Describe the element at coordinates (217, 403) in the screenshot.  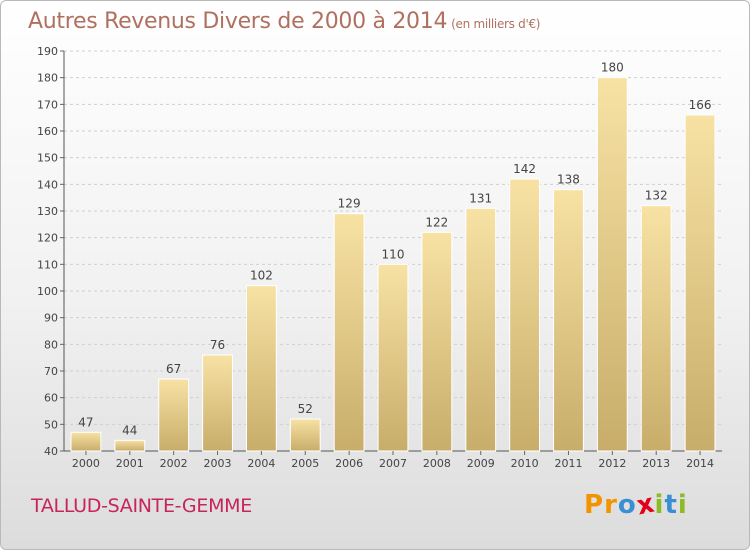
I see `bar-2003` at that location.